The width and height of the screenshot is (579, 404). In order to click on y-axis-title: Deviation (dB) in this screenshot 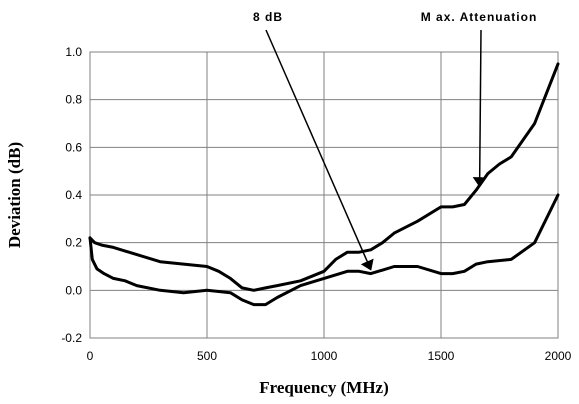, I will do `click(14, 195)`.